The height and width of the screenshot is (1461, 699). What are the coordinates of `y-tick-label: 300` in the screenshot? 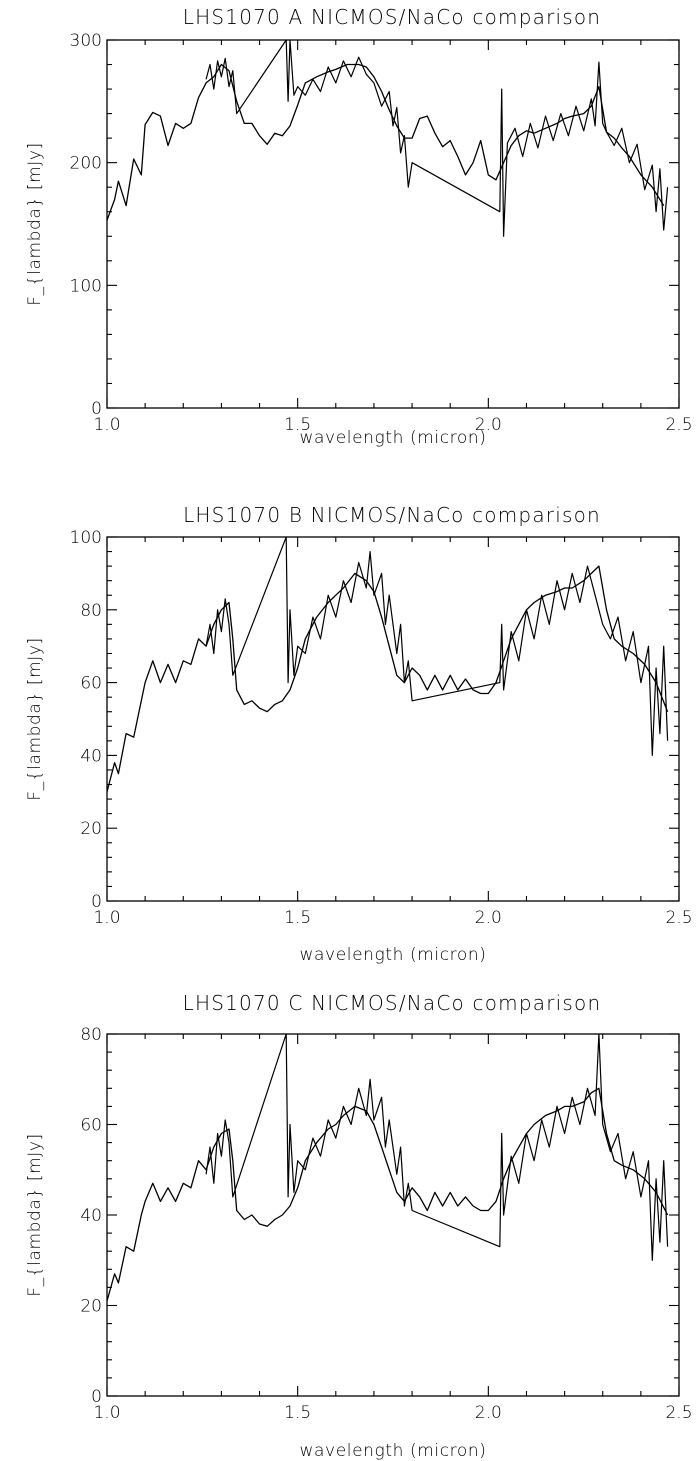 It's located at (86, 41).